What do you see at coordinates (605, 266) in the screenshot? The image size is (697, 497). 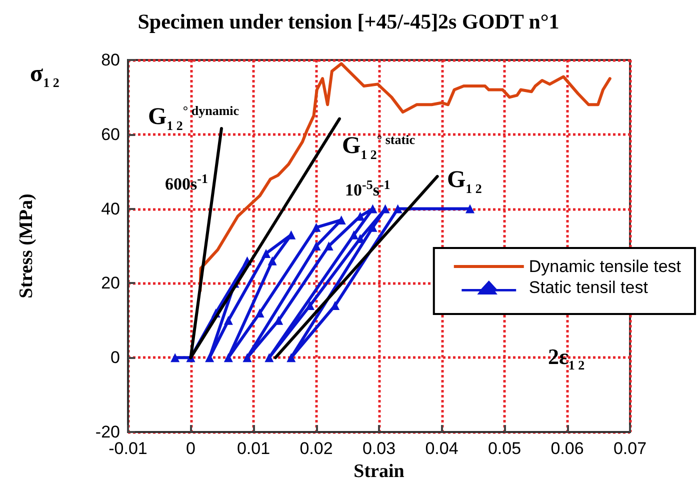 I see `legend-label: Dynamic tensile test` at bounding box center [605, 266].